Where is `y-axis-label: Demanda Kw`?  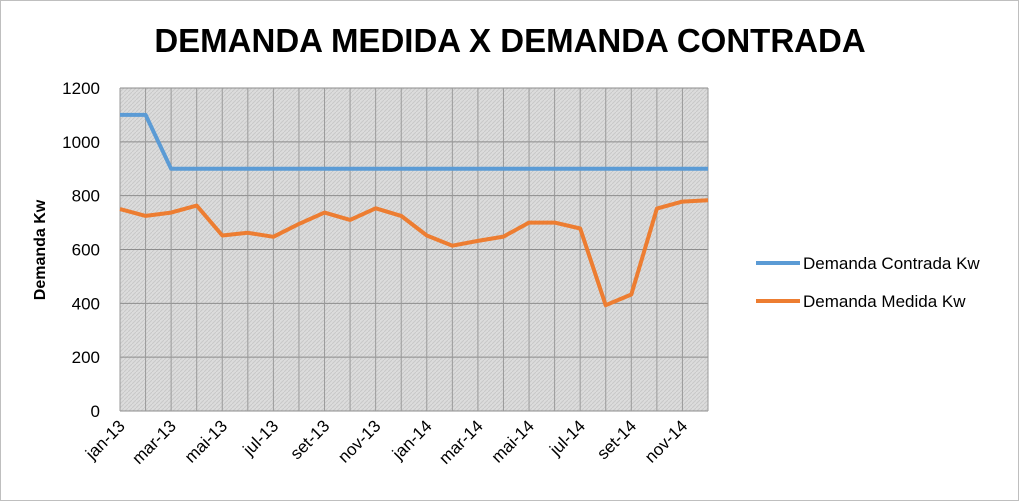 y-axis-label: Demanda Kw is located at coordinates (40, 249).